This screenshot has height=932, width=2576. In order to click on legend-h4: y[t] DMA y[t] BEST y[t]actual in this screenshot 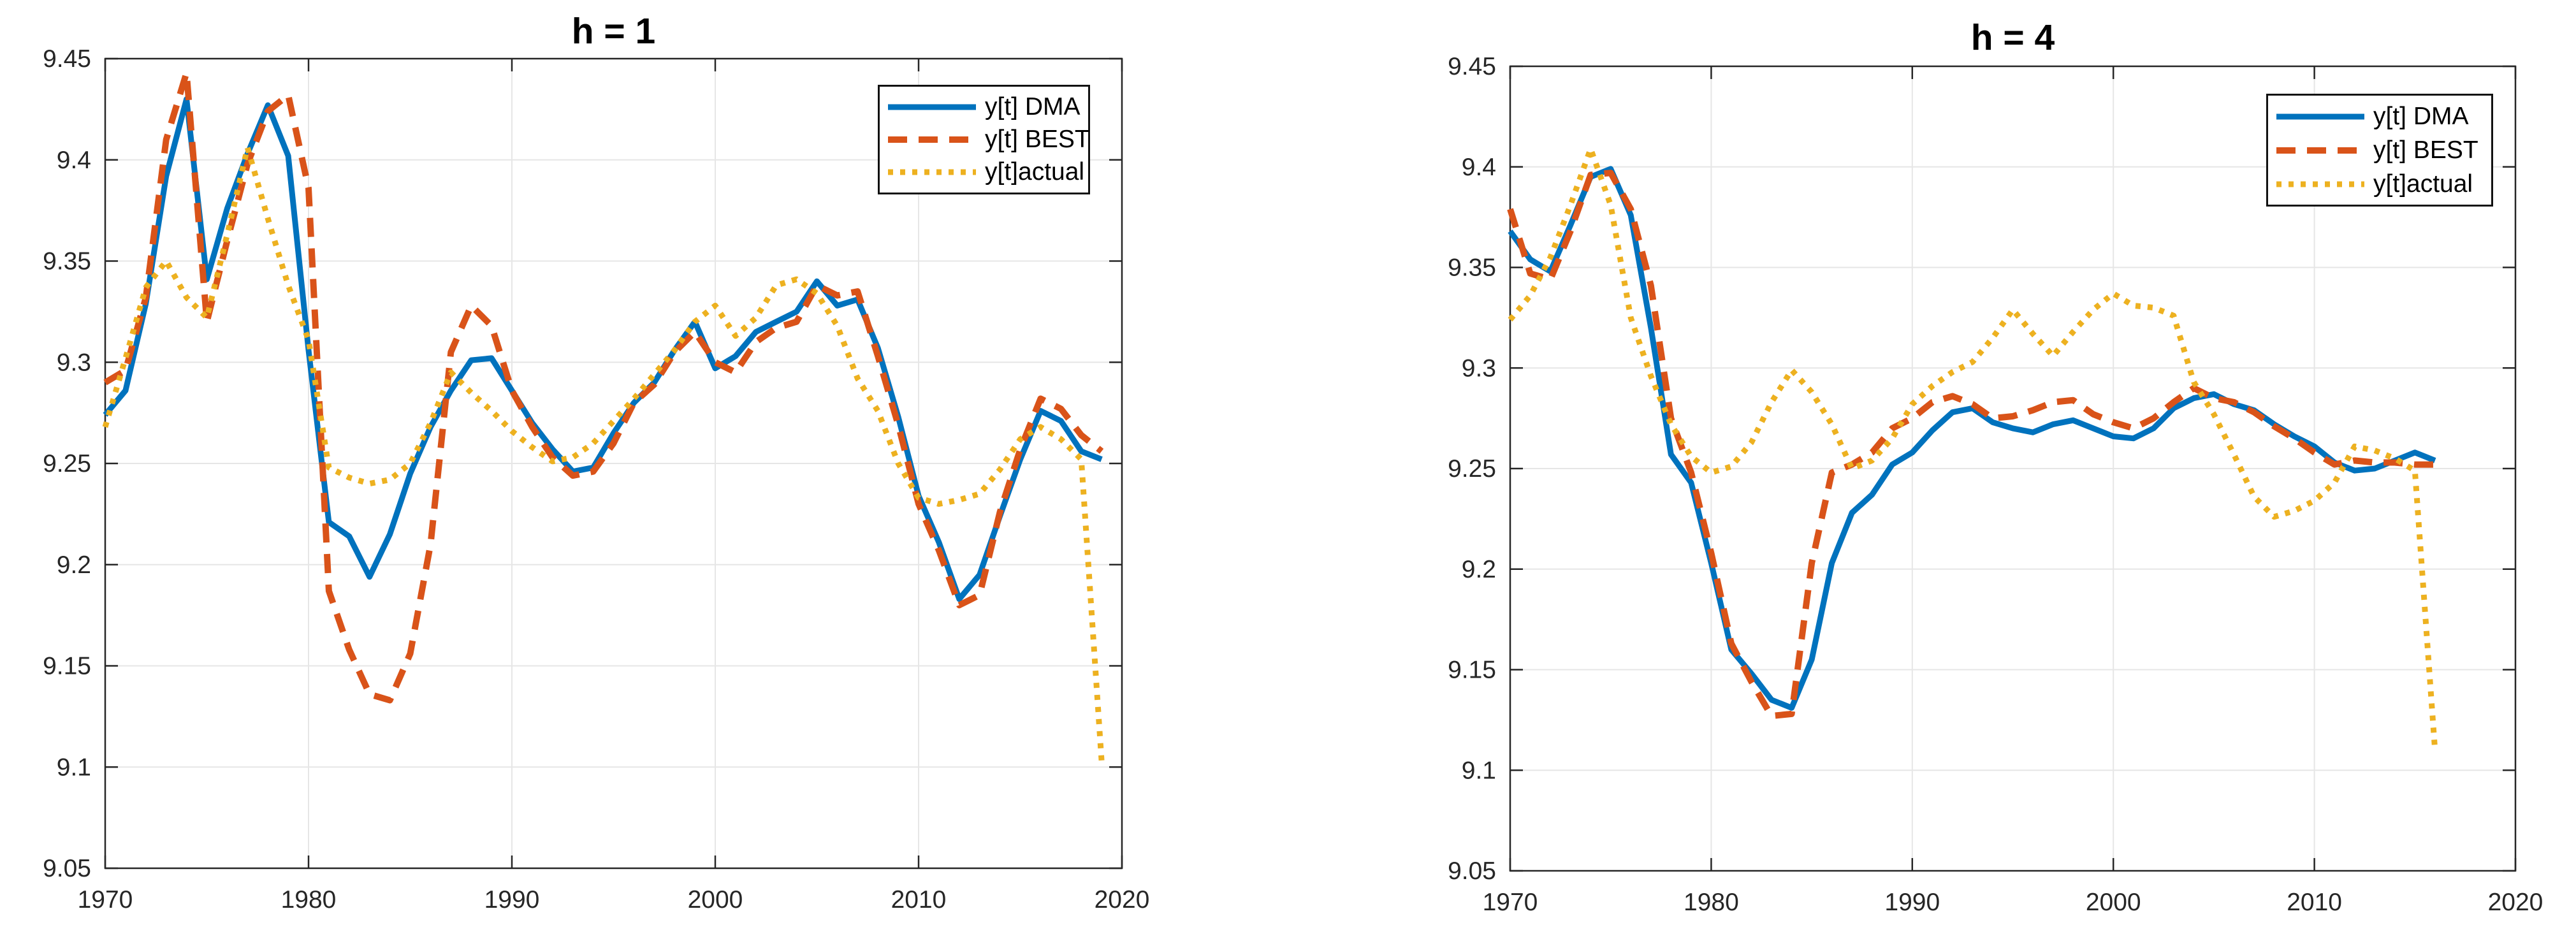, I will do `click(2379, 150)`.